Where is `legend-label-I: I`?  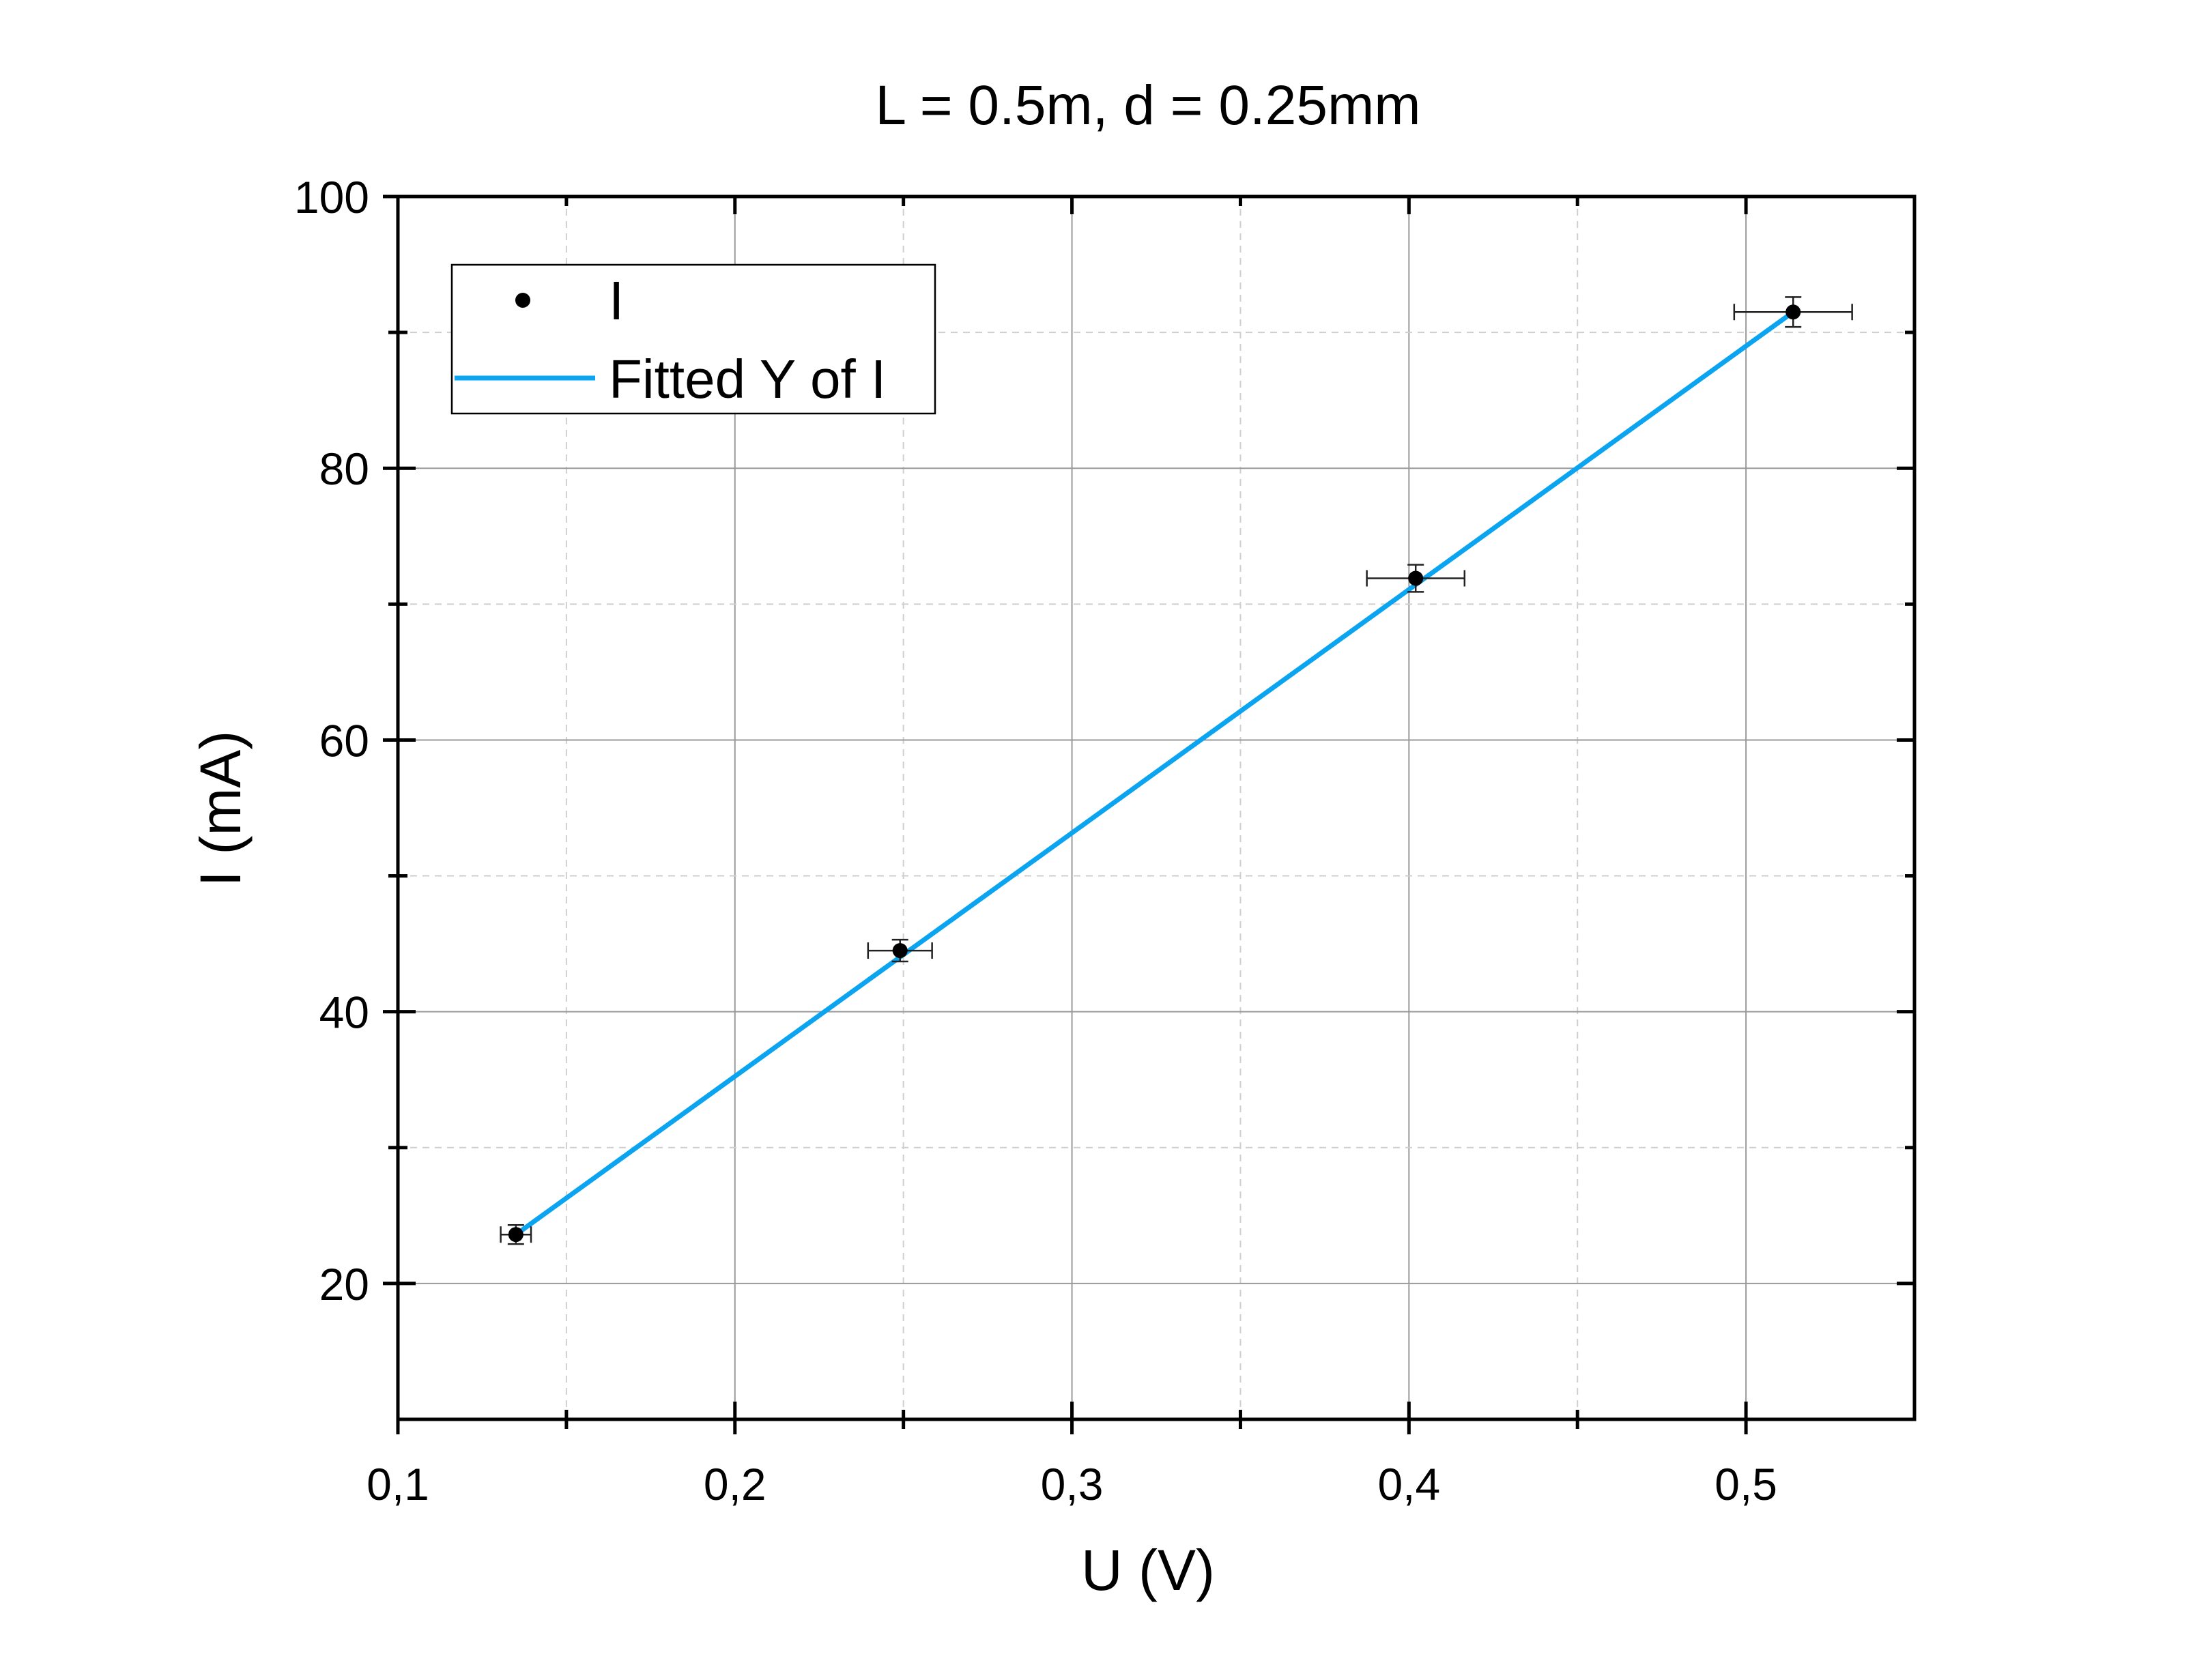
legend-label-I: I is located at coordinates (616, 300).